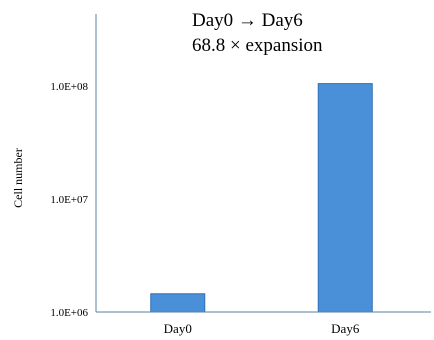 Image resolution: width=434 pixels, height=340 pixels. I want to click on bar-day0, so click(178, 303).